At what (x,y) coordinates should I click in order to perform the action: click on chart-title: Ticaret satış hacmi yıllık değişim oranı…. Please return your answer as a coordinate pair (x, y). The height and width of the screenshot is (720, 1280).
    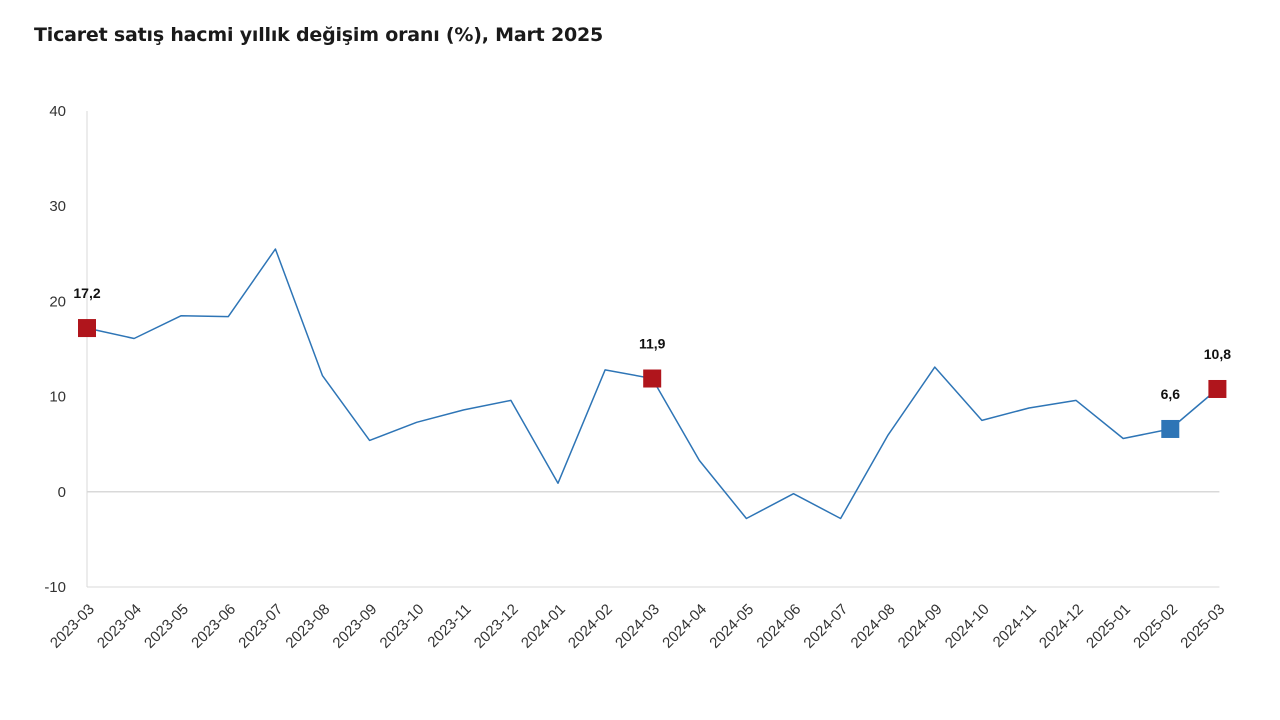
    Looking at the image, I should click on (319, 35).